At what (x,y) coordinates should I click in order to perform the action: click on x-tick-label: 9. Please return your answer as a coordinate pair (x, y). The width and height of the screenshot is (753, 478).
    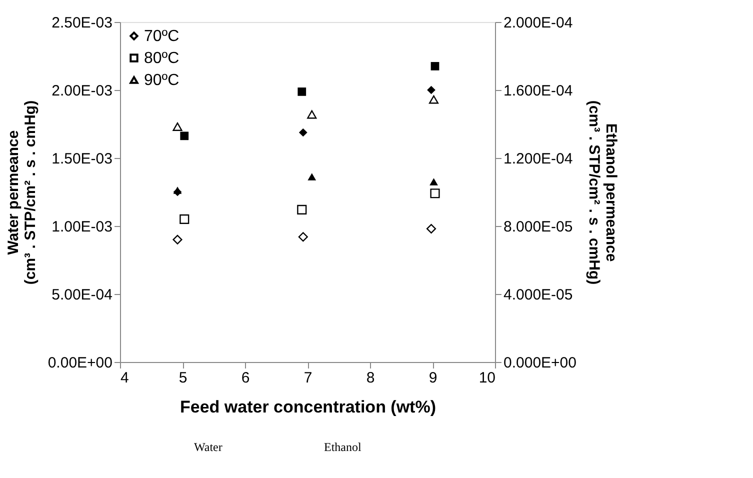
    Looking at the image, I should click on (433, 378).